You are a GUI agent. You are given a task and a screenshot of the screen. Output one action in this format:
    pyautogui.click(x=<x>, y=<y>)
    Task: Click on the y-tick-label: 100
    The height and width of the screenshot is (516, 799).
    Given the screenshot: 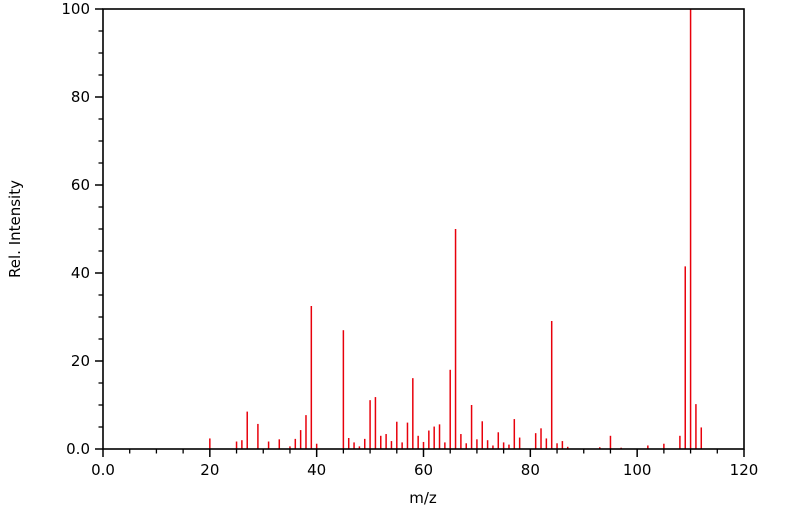 What is the action you would take?
    pyautogui.click(x=75, y=9)
    